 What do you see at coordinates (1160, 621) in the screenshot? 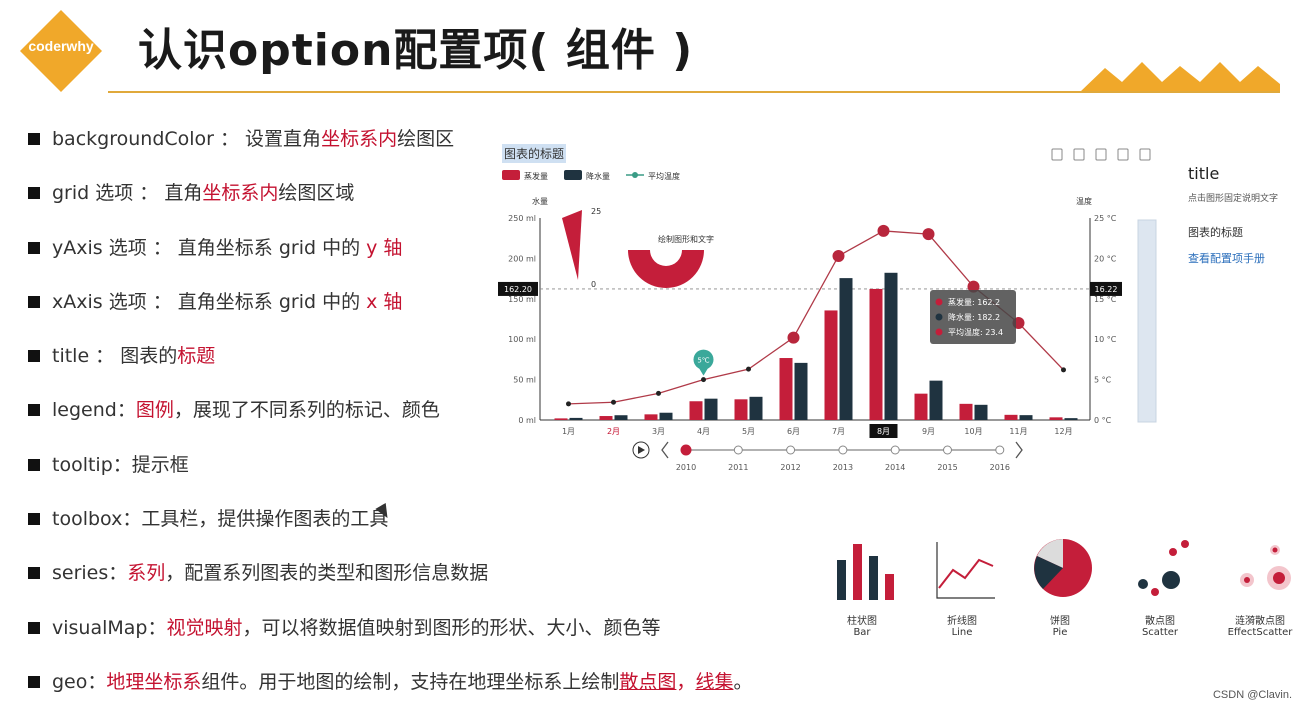
I see `chart-type-label: 散点图` at bounding box center [1160, 621].